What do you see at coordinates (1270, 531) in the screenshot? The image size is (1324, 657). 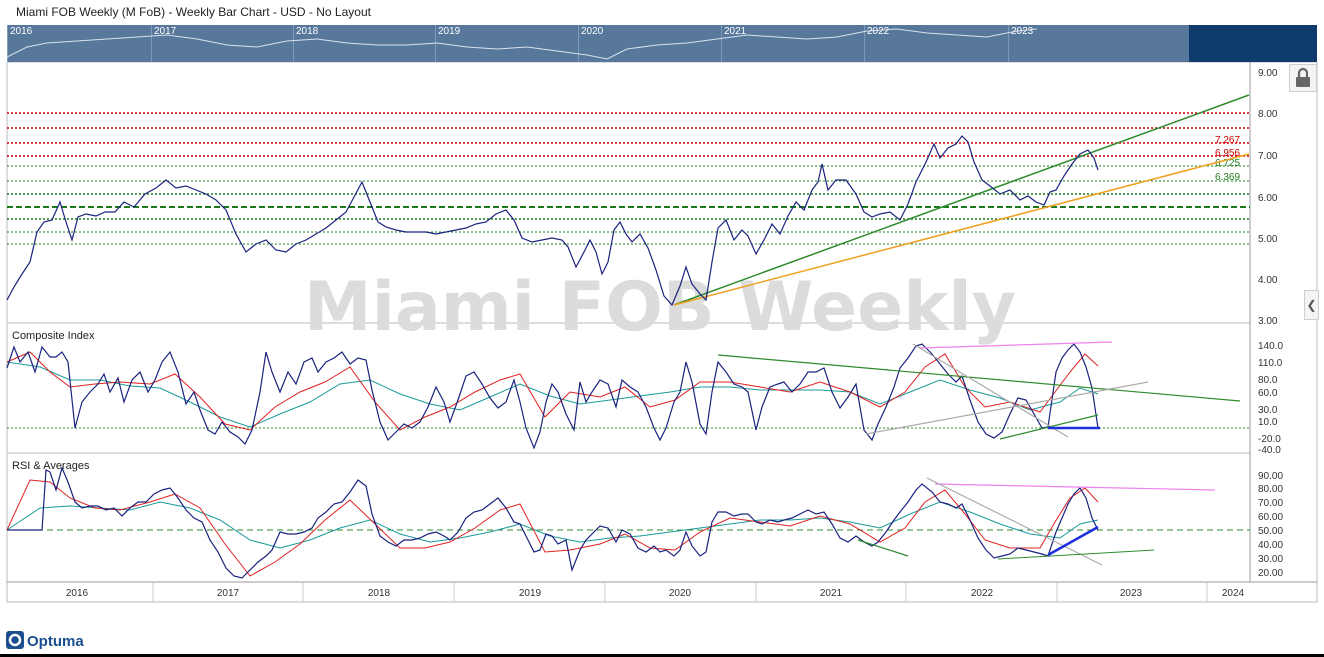 I see `y-tick-label: 50.00` at bounding box center [1270, 531].